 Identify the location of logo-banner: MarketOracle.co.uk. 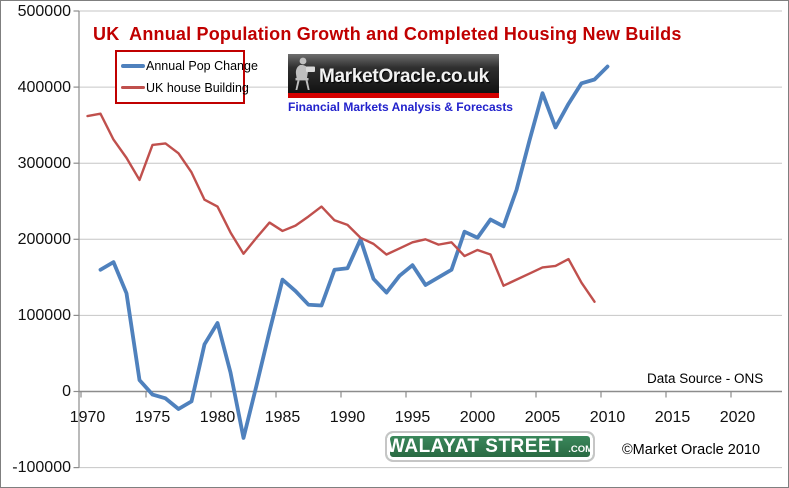
(393, 73).